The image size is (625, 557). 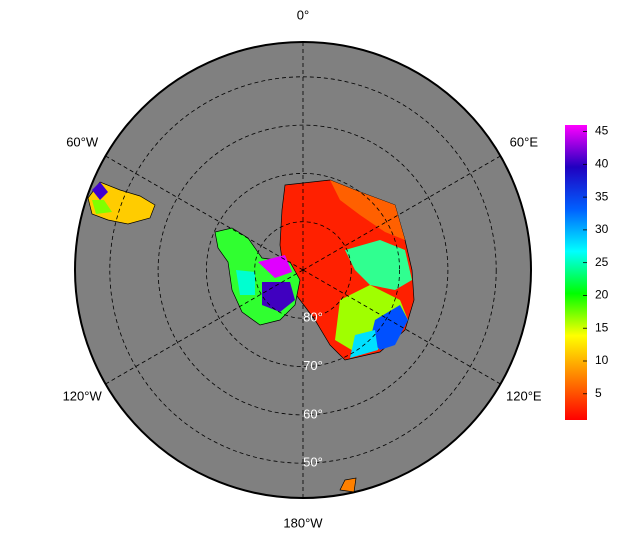 What do you see at coordinates (602, 360) in the screenshot?
I see `colorbar-tick-label: 10` at bounding box center [602, 360].